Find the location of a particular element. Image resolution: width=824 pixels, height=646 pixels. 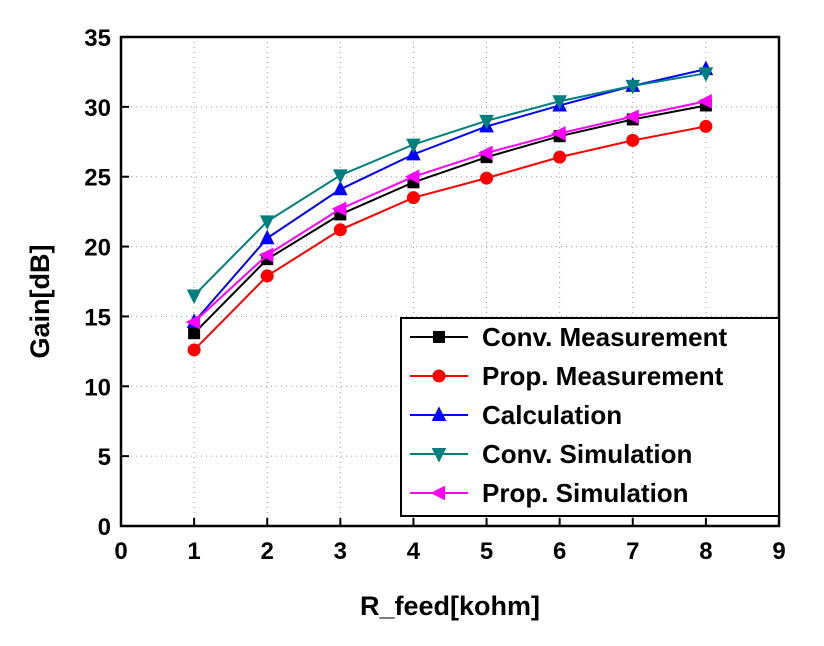

y-axis-title: Gain[dB] is located at coordinates (40, 302).